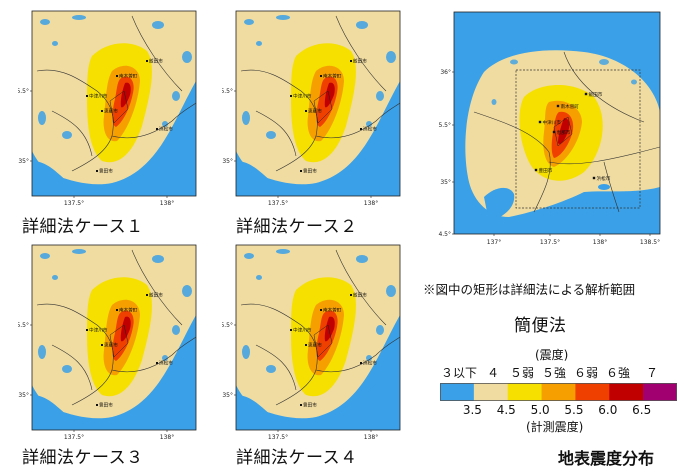 The width and height of the screenshot is (691, 475). Describe the element at coordinates (472, 410) in the screenshot. I see `legend-value-label: 3.5` at that location.